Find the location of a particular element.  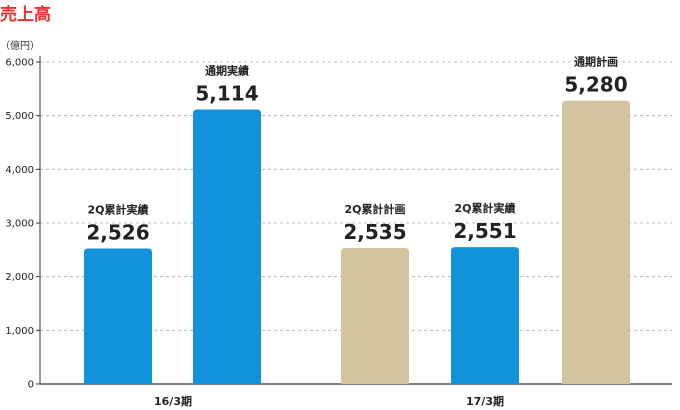

x-category-label: 16/3期 is located at coordinates (173, 401).